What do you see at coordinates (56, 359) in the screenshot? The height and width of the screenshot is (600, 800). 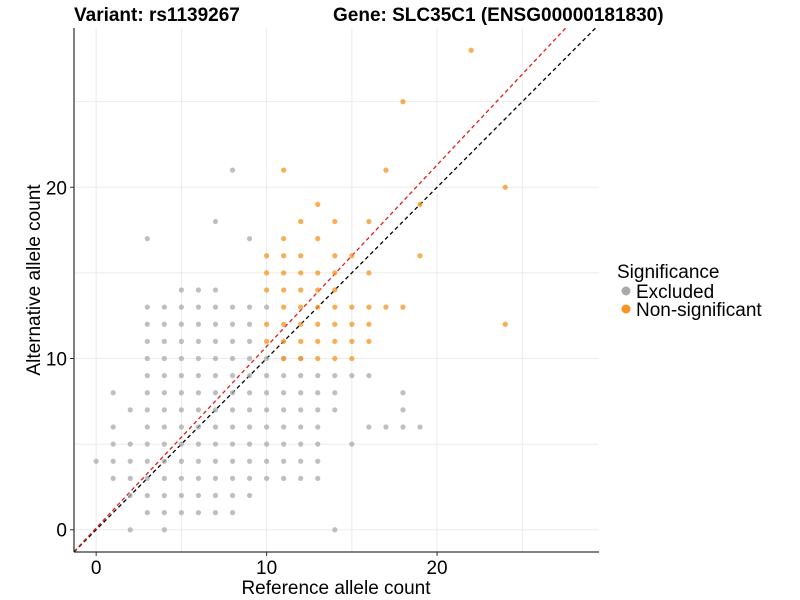 I see `y-tick-label: 10` at bounding box center [56, 359].